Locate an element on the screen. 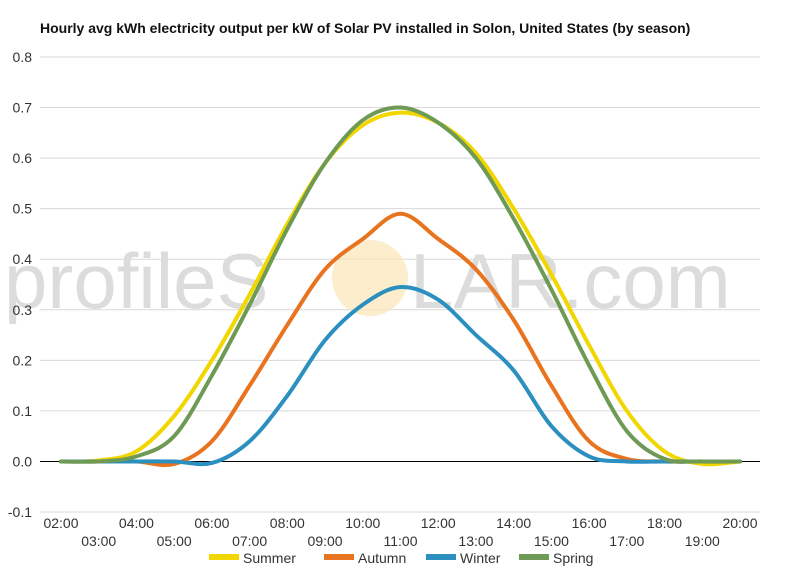 This screenshot has width=800, height=570. y-tick-label: 0.6 is located at coordinates (23, 158).